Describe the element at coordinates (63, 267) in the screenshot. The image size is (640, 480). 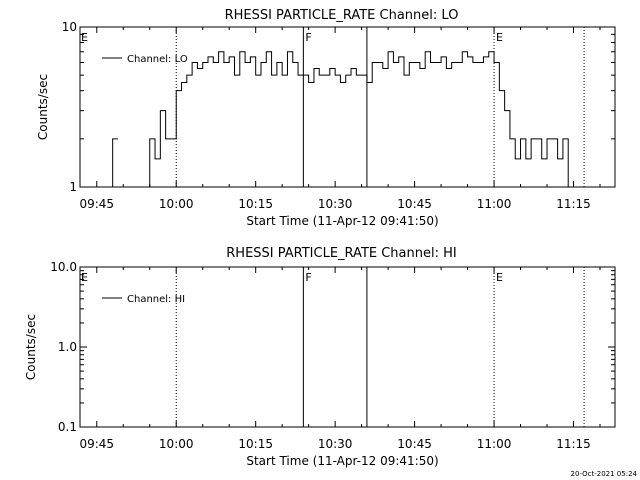
I see `y-tick-label: 10.0` at that location.